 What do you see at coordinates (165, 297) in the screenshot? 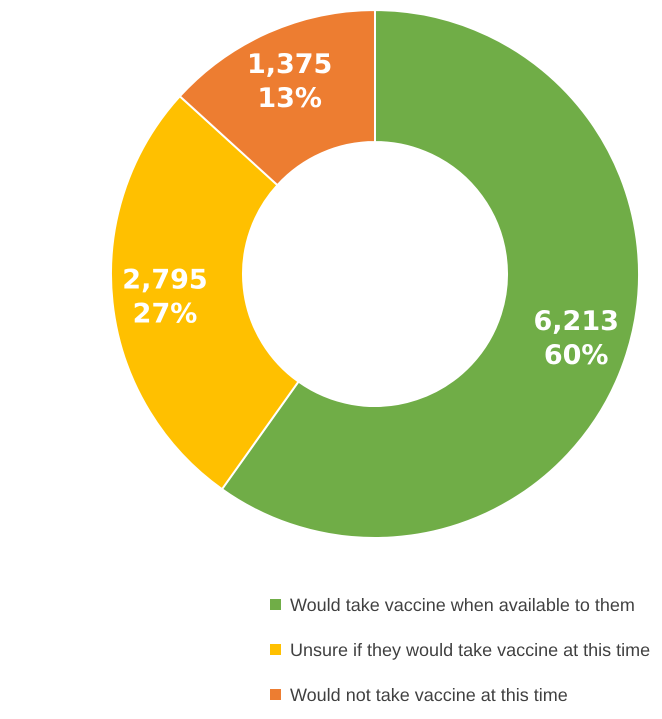
I see `data-label: 2,795 27%` at bounding box center [165, 297].